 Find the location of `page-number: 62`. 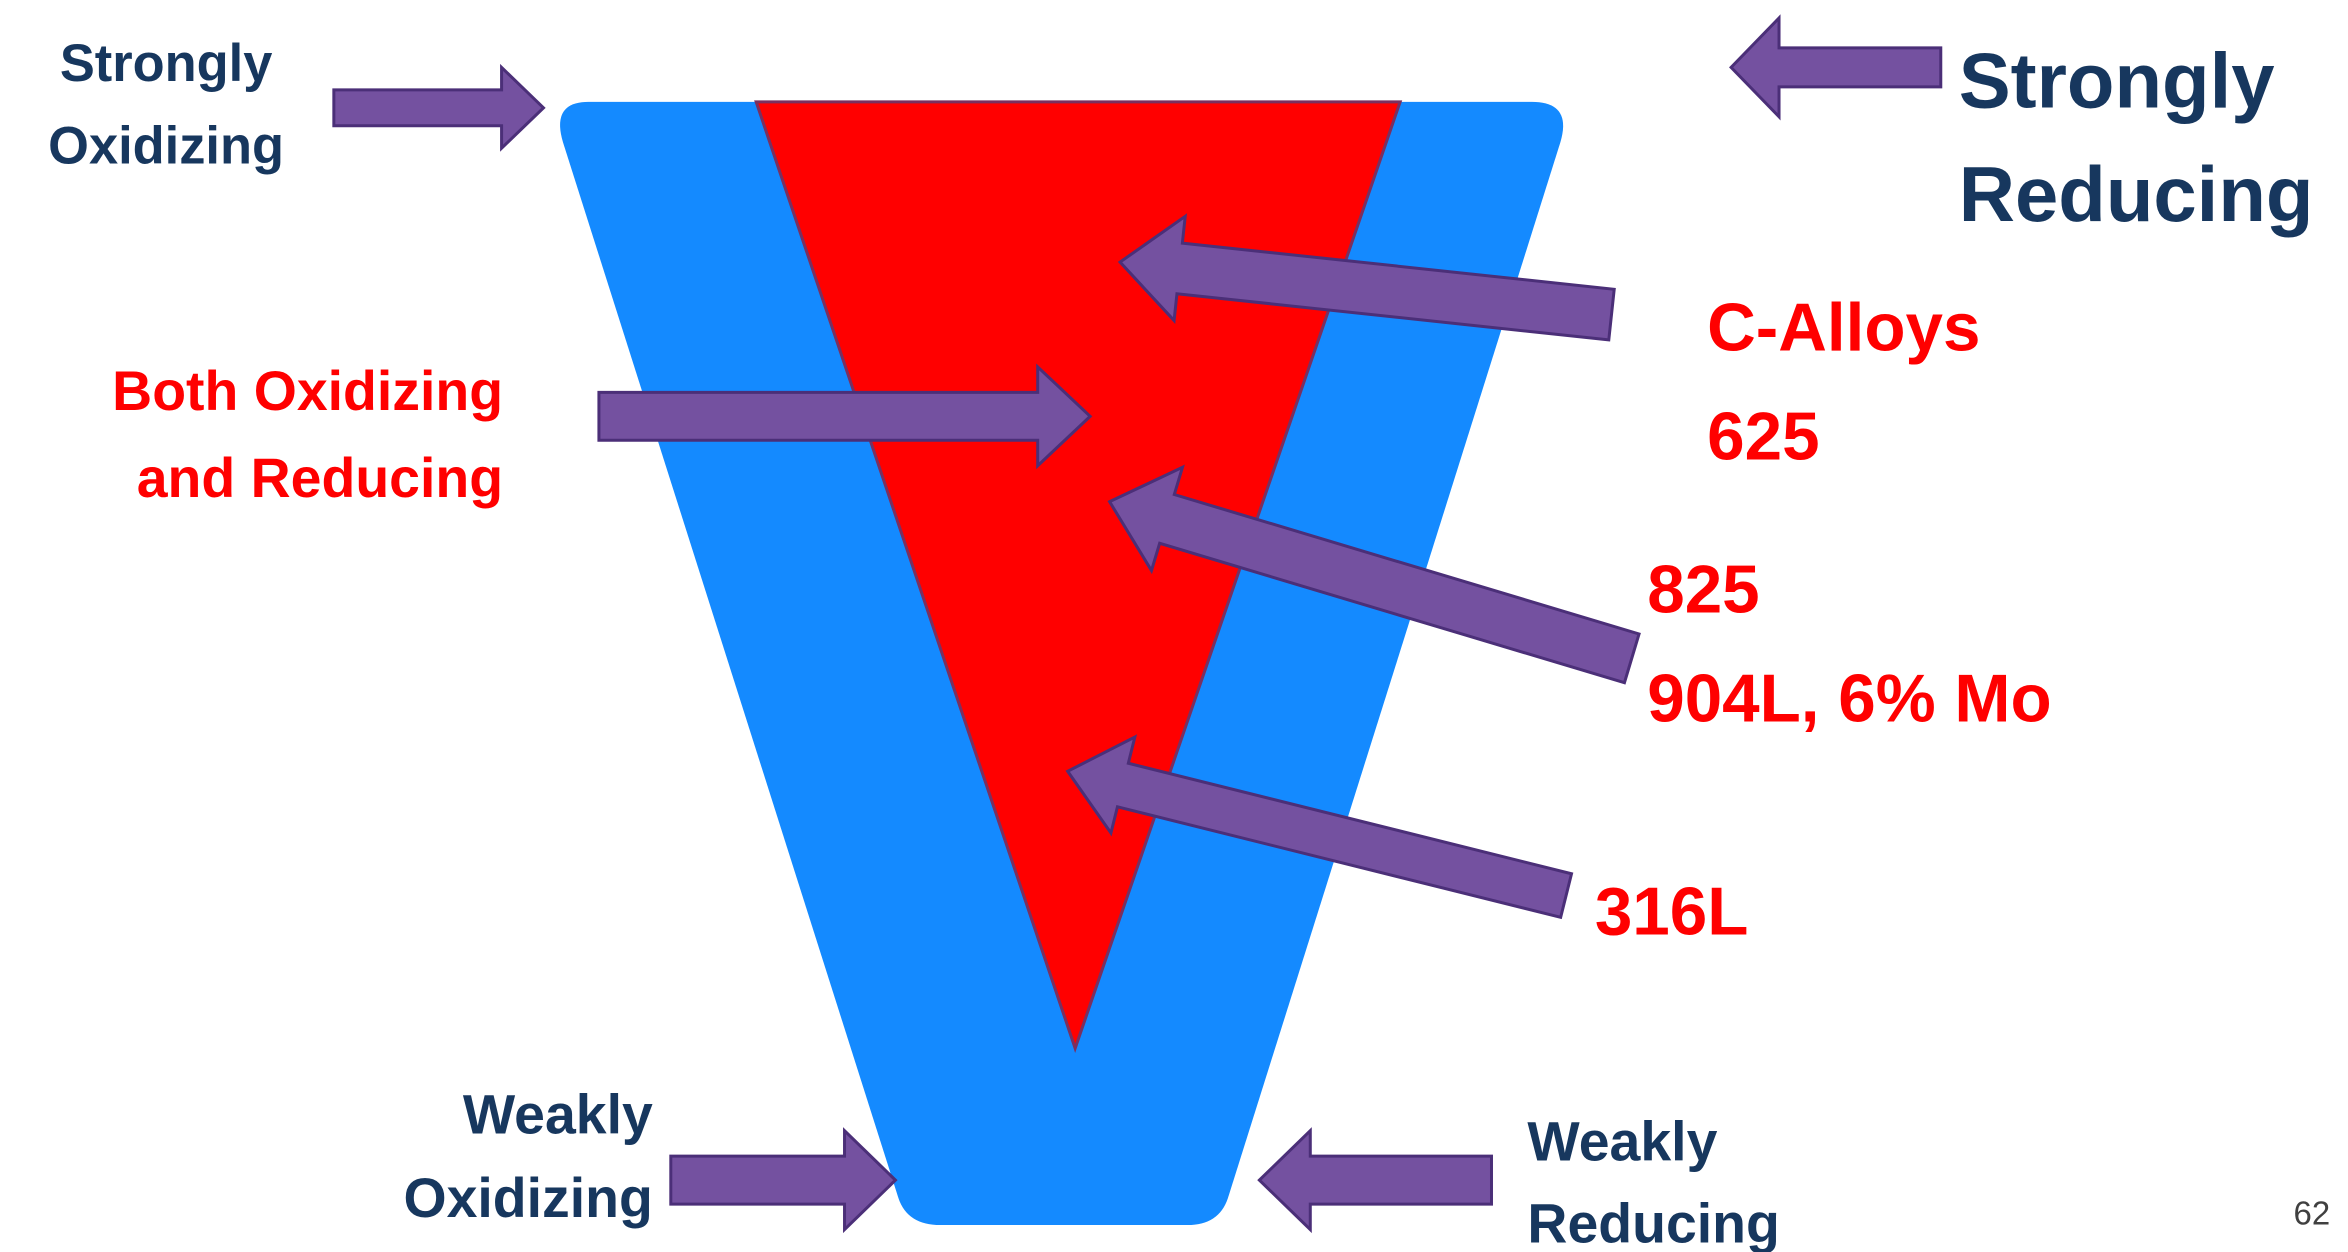

page-number: 62 is located at coordinates (2312, 1213).